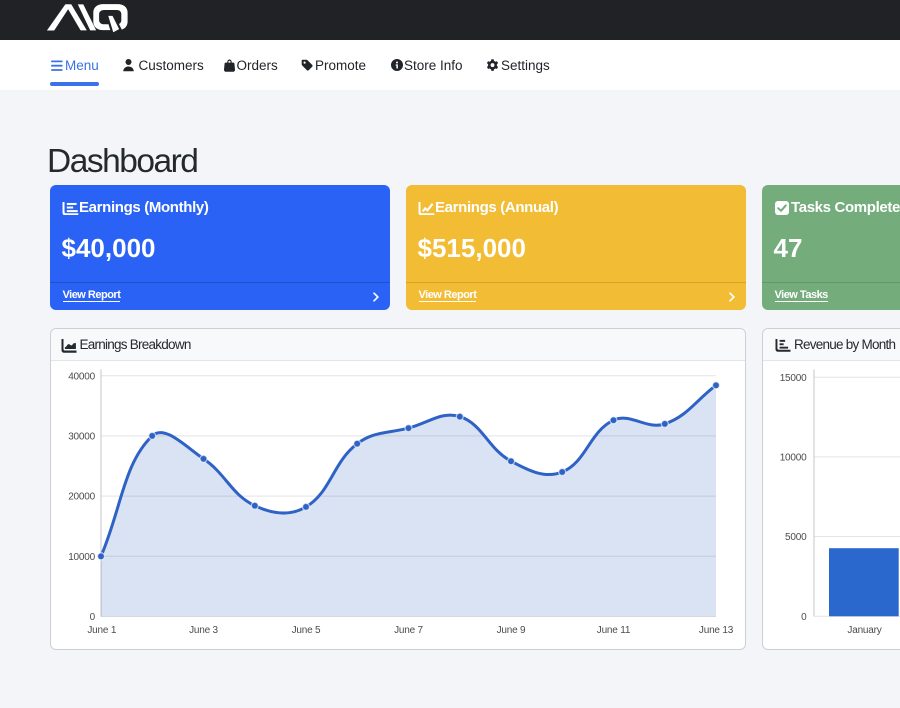 The height and width of the screenshot is (708, 900). Describe the element at coordinates (408, 630) in the screenshot. I see `svg-text: June 7` at that location.